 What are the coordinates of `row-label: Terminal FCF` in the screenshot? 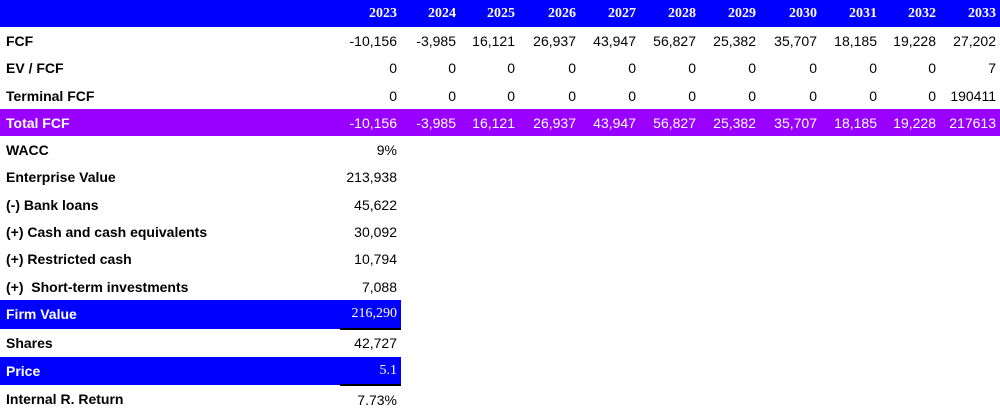 It's located at (50, 95).